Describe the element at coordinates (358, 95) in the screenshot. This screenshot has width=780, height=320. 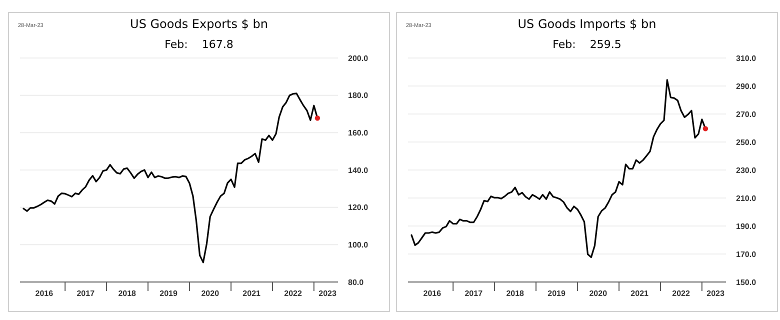
I see `y-tick-label: 180.0` at that location.